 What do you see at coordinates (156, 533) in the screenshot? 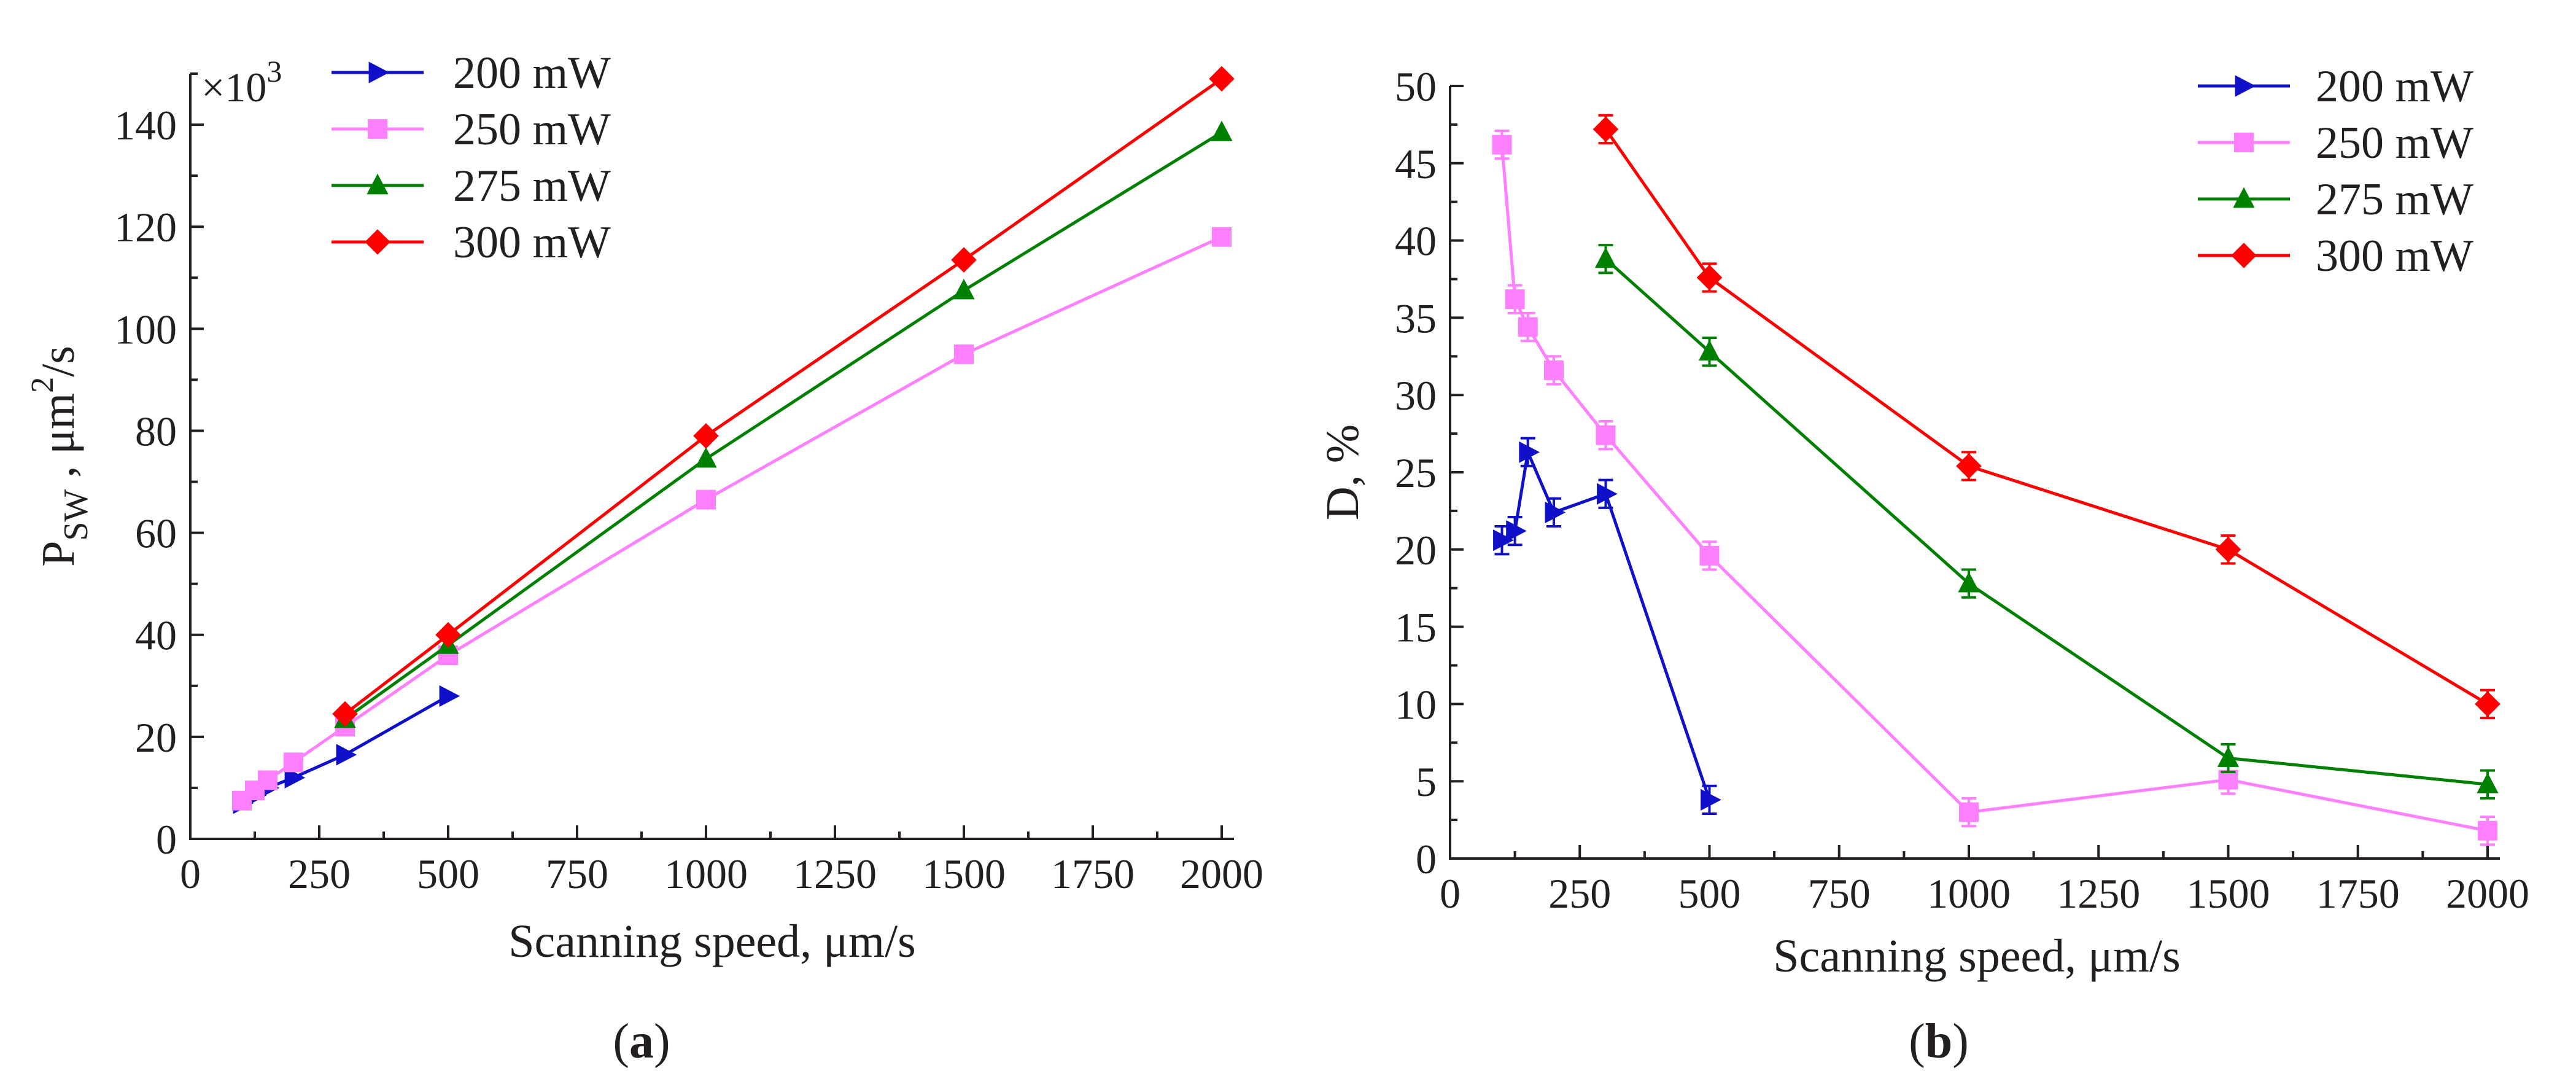
I see `y-tick-label: 60` at bounding box center [156, 533].